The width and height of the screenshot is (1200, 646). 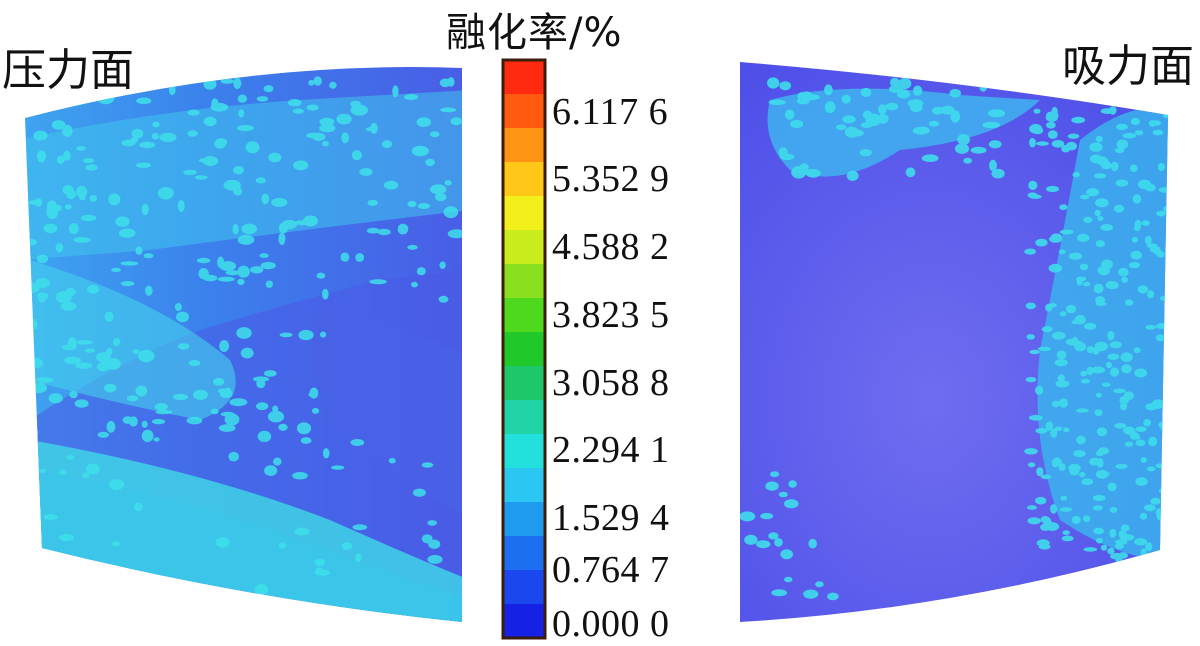 What do you see at coordinates (524, 77) in the screenshot?
I see `colorbar-segment` at bounding box center [524, 77].